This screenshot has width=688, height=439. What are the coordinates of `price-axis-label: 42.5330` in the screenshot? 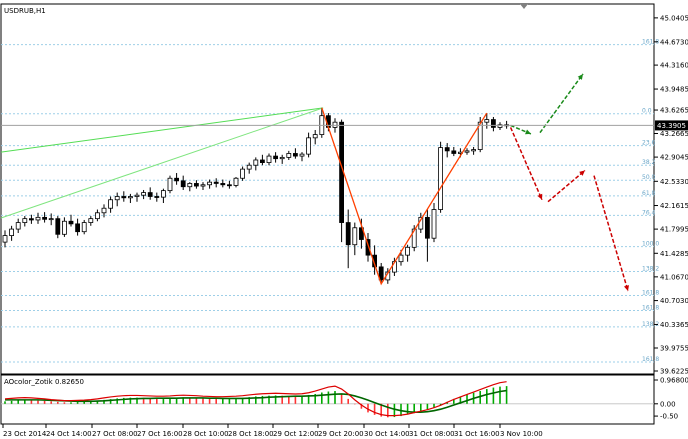 It's located at (674, 182).